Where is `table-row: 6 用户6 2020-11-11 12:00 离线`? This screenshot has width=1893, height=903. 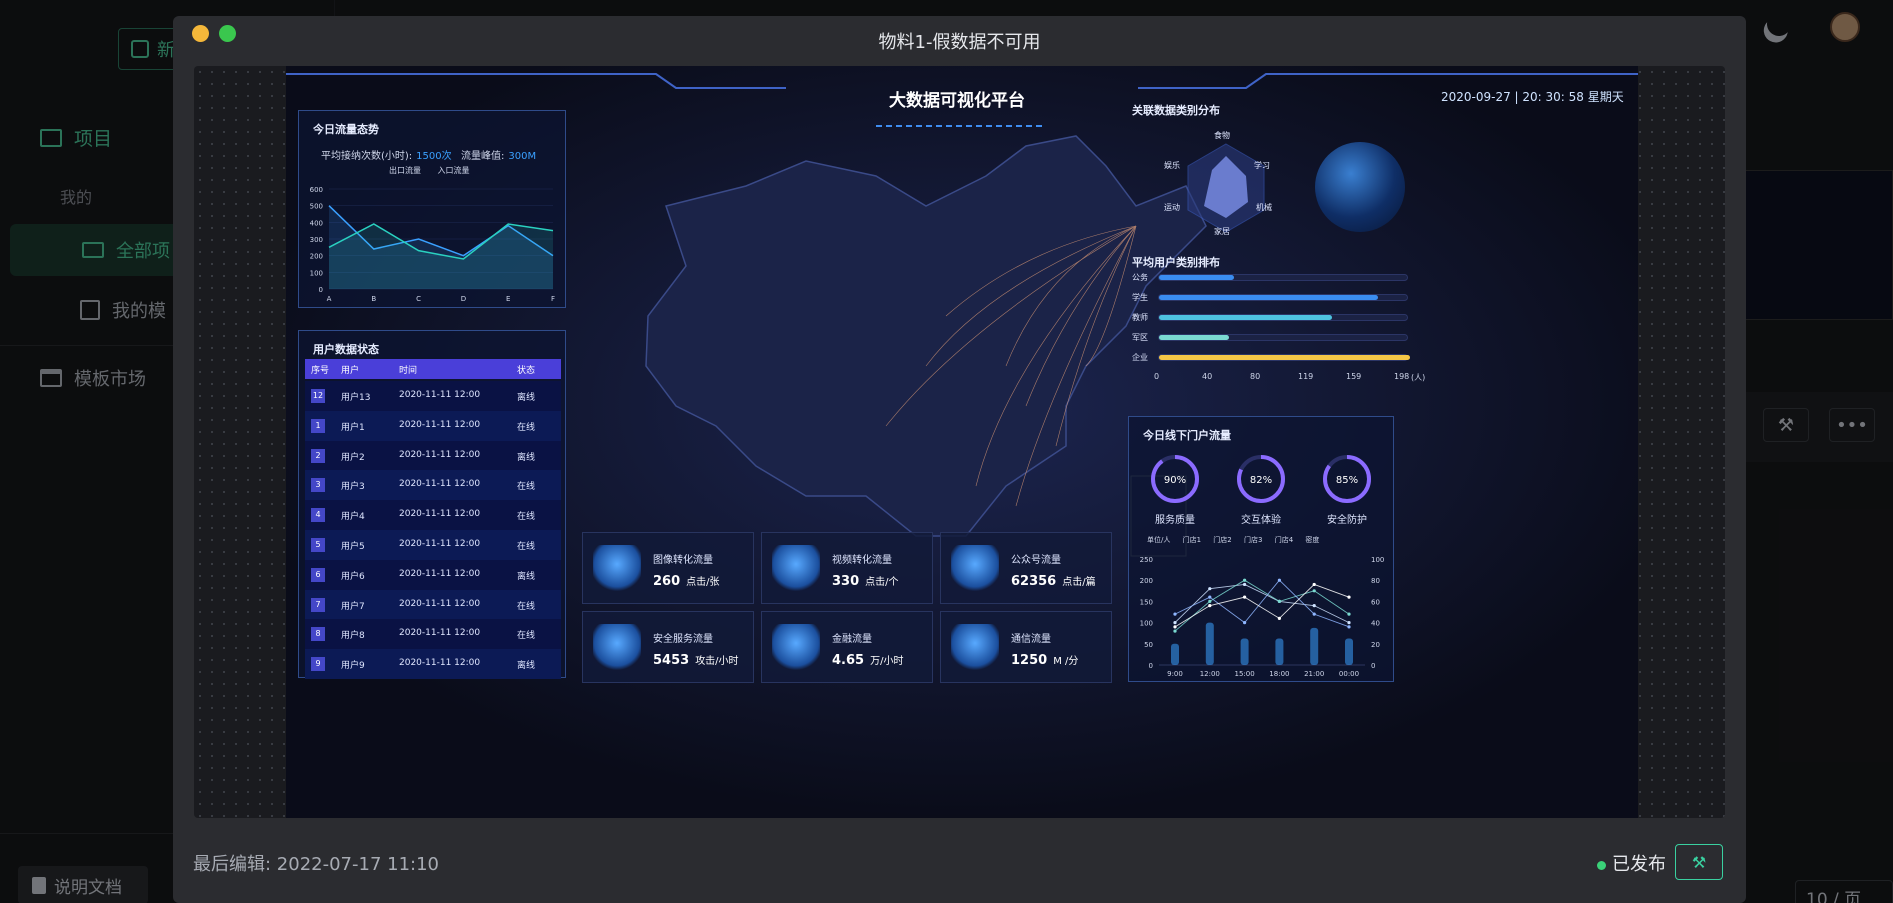
table-row: 6 用户6 2020-11-11 12:00 离线 is located at coordinates (433, 574).